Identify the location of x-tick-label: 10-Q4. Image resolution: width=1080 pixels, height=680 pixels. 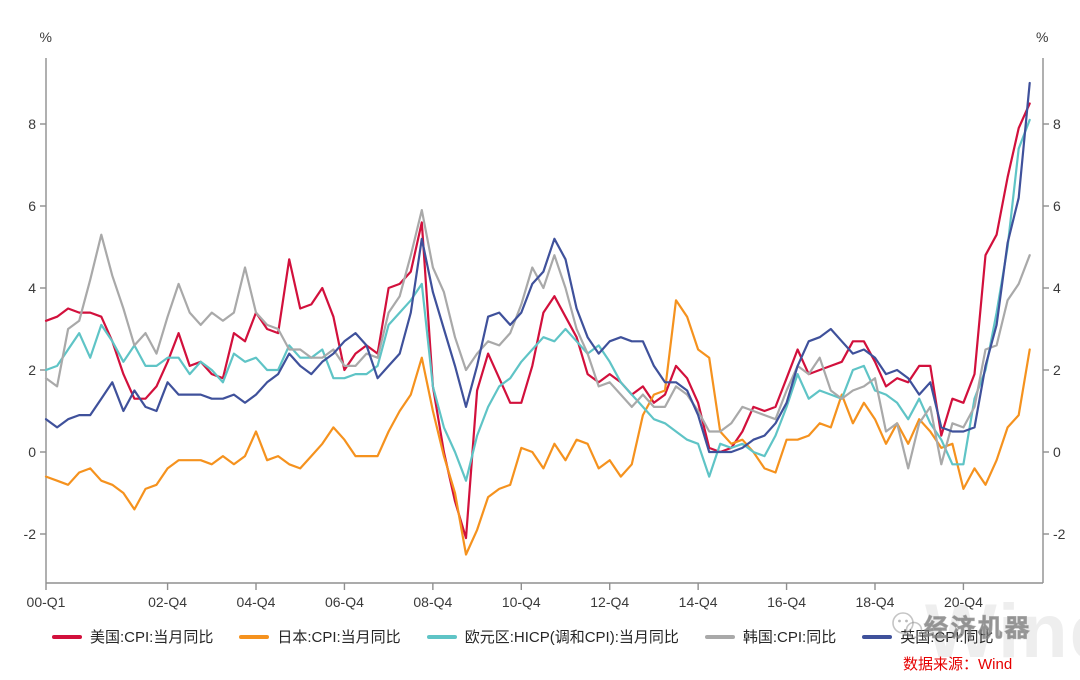
(521, 602).